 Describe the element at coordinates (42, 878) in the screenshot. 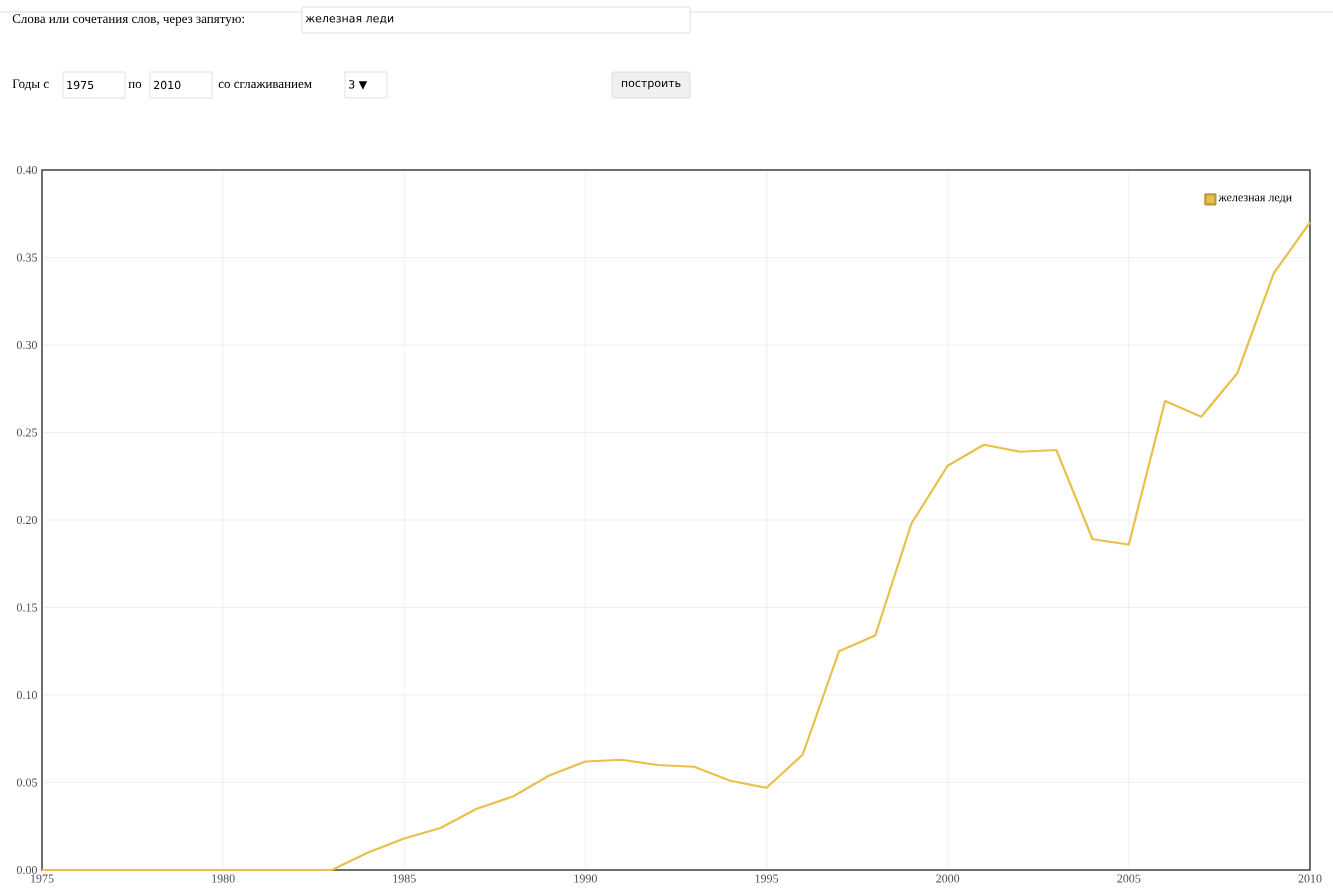

I see `x-tick-label: 1975` at that location.